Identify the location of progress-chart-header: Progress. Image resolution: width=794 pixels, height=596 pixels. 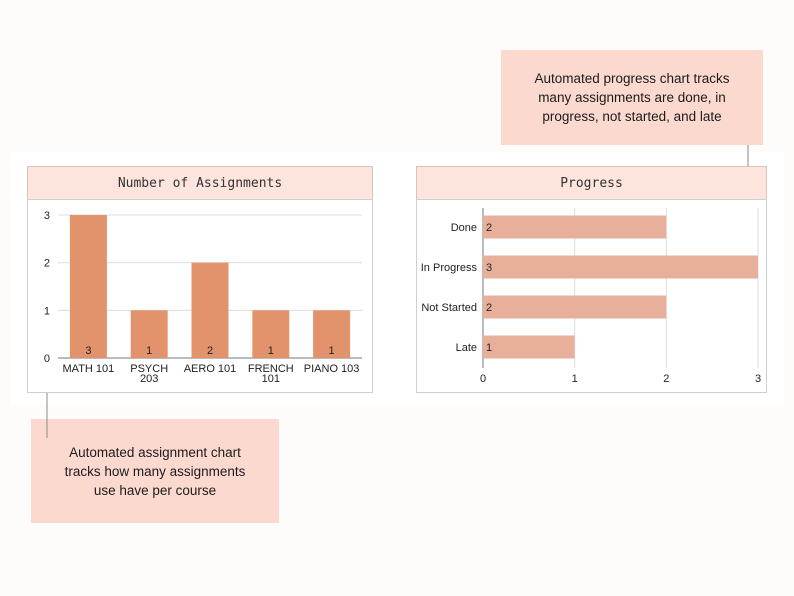
(591, 183).